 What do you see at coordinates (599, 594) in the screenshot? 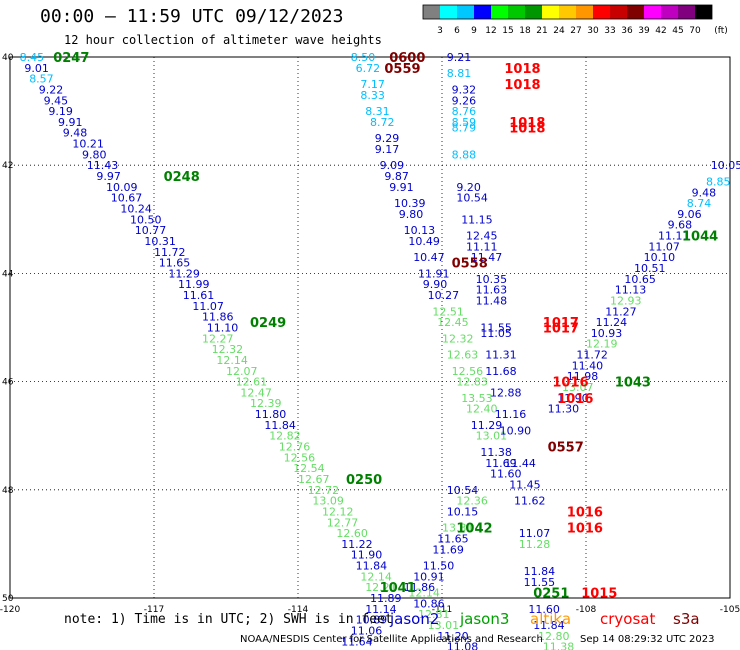
I see `pass-time-label: 1015` at bounding box center [599, 594].